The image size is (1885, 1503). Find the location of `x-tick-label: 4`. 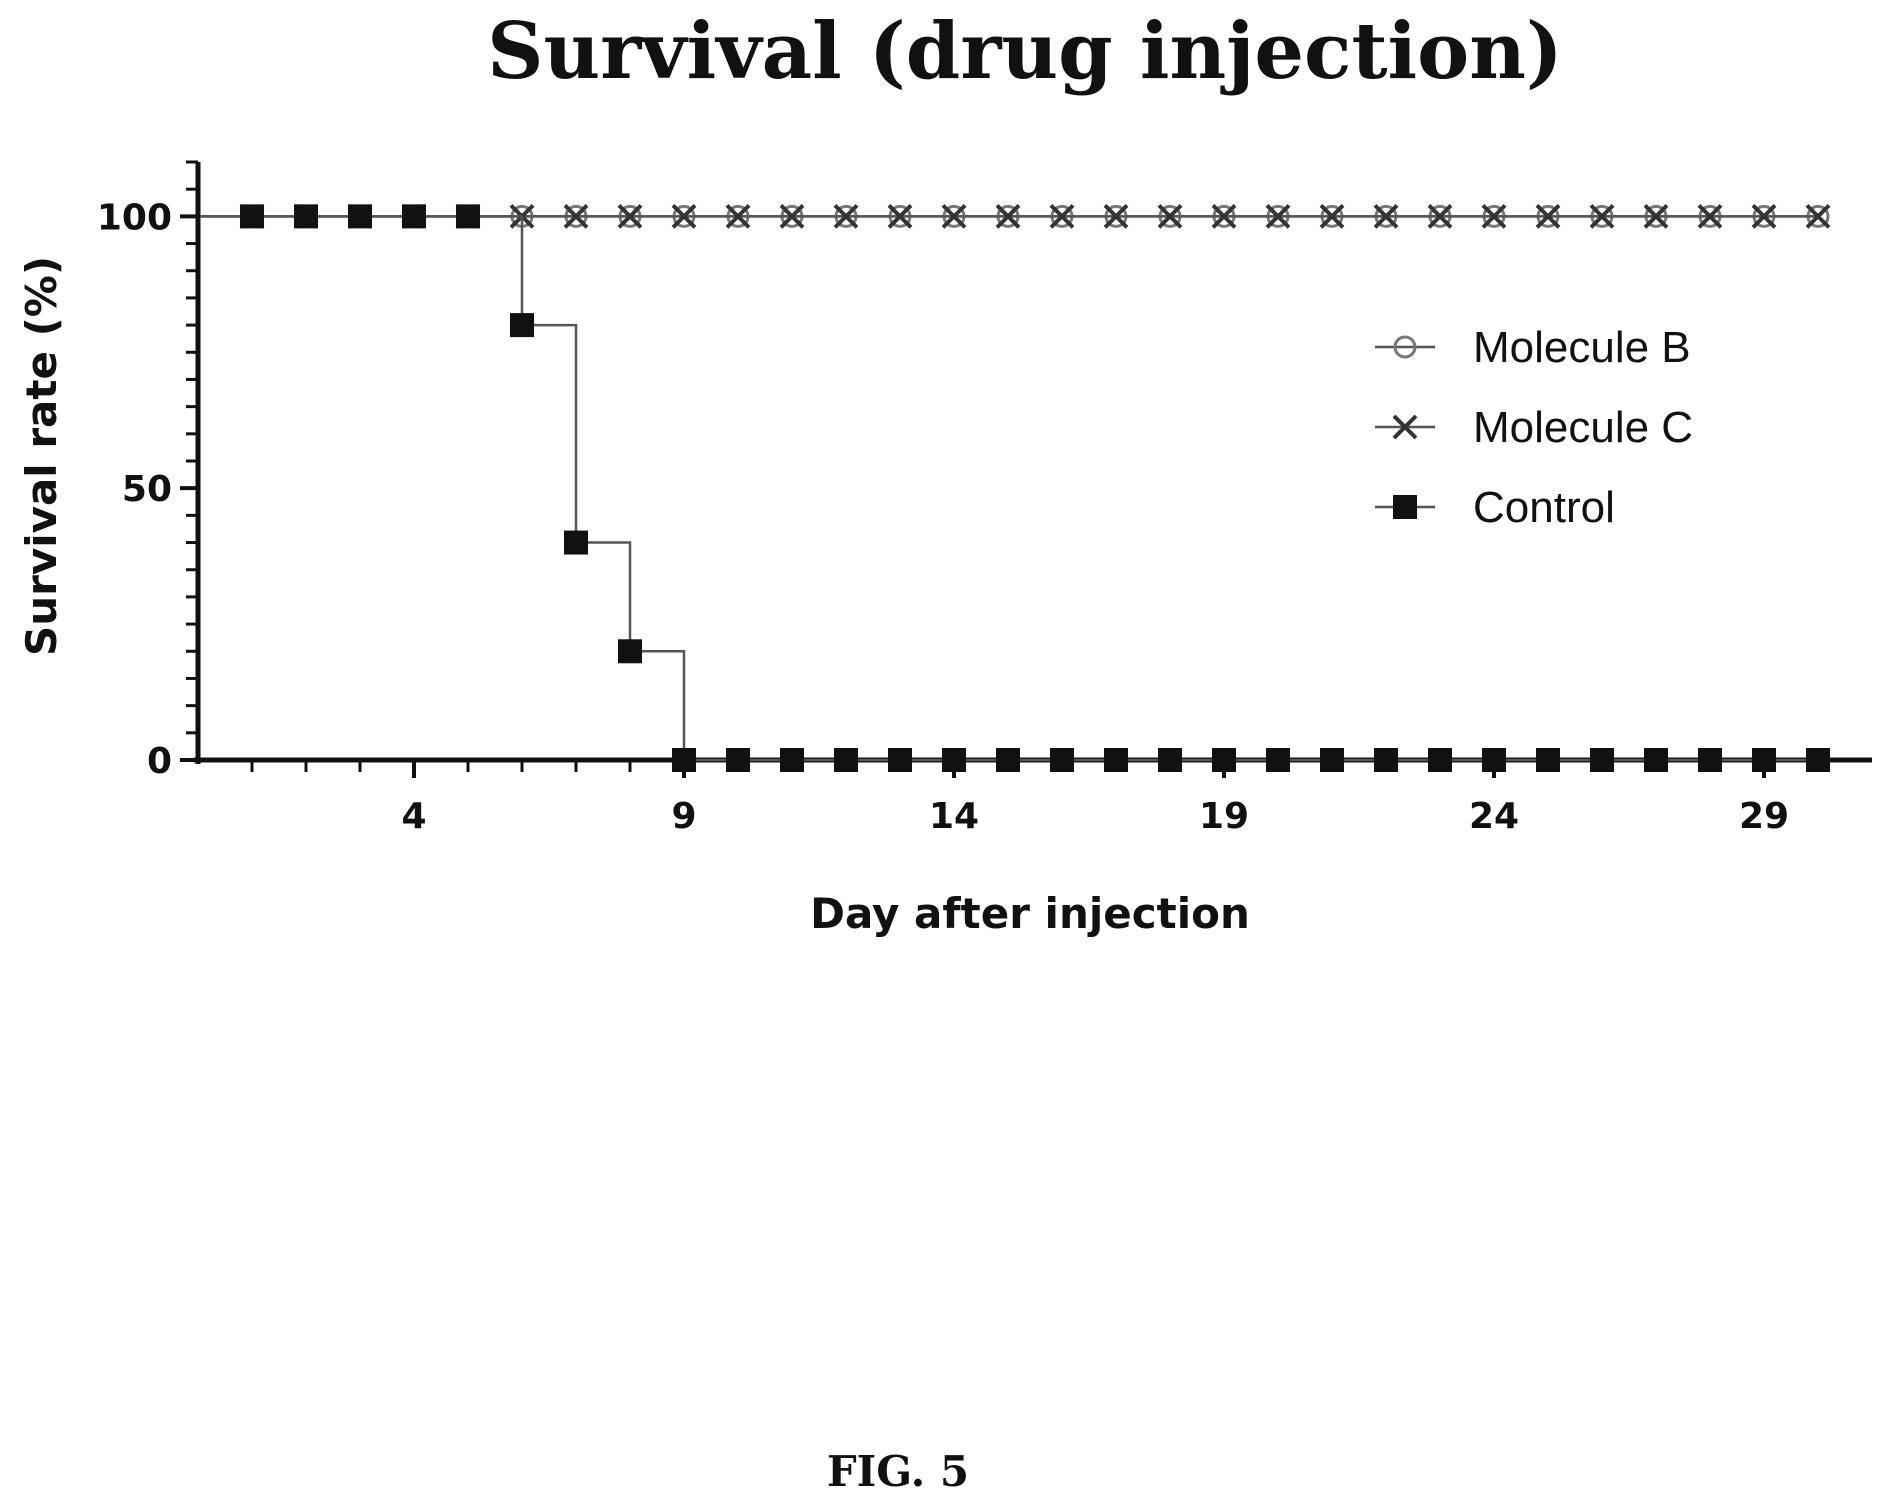

x-tick-label: 4 is located at coordinates (413, 816).